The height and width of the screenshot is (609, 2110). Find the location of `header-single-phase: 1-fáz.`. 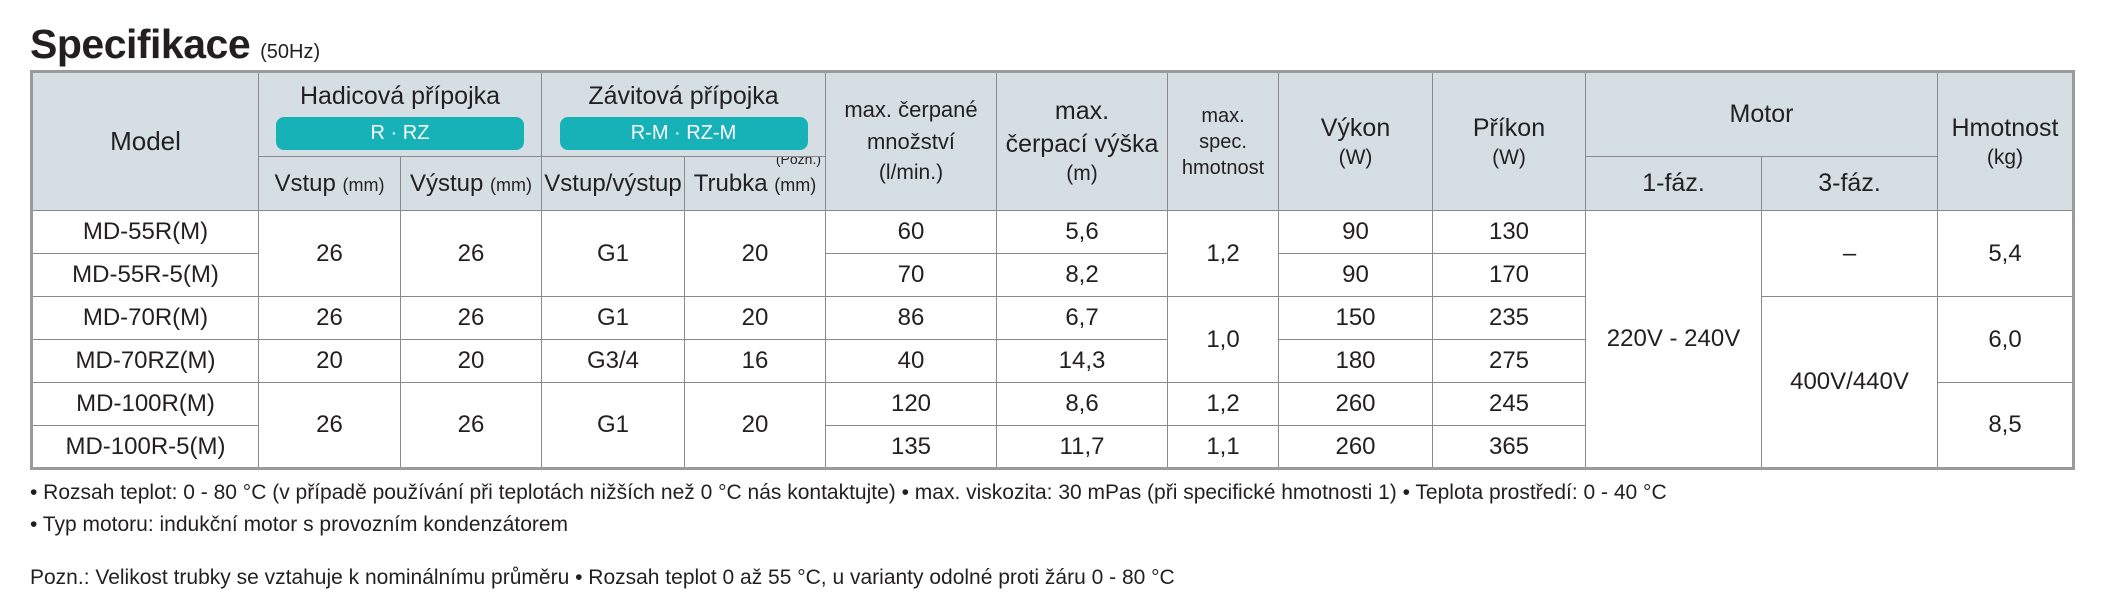

header-single-phase: 1-fáz. is located at coordinates (1673, 183).